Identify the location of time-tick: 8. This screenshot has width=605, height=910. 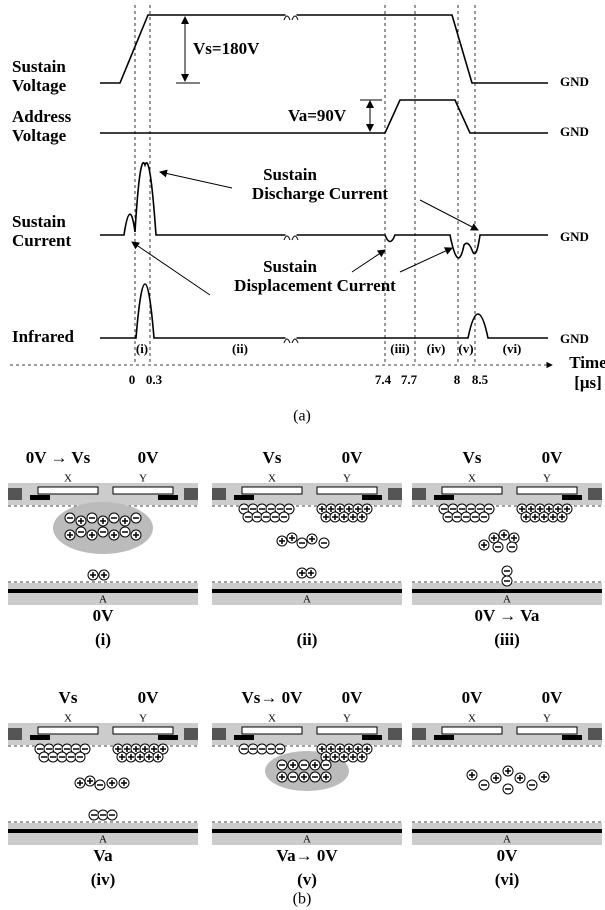
(457, 379).